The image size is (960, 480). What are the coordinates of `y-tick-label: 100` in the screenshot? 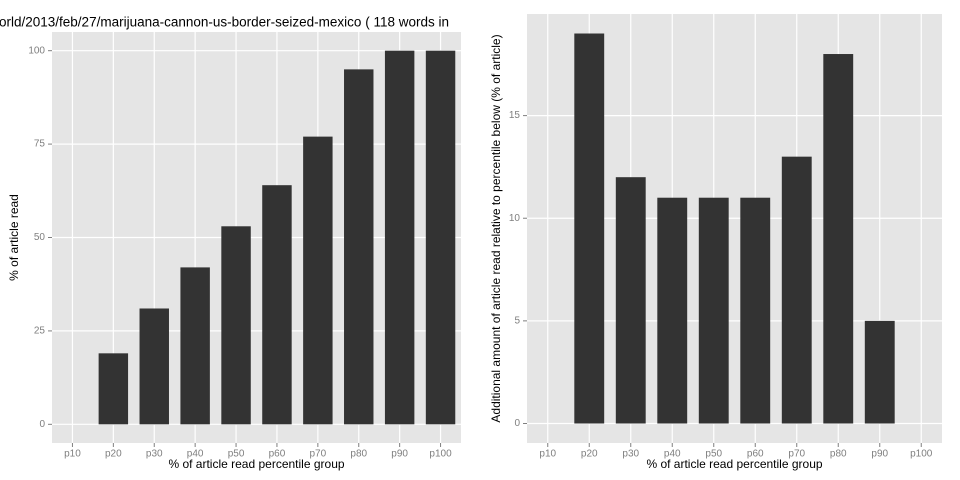 It's located at (36, 50).